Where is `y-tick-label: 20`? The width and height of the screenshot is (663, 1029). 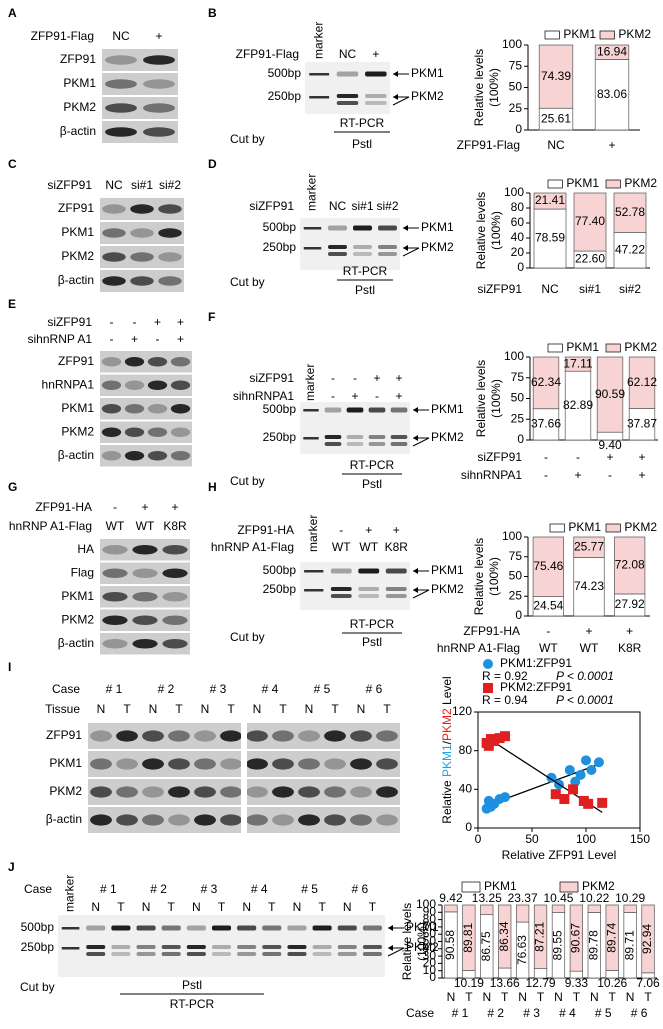 y-tick-label: 20 is located at coordinates (430, 963).